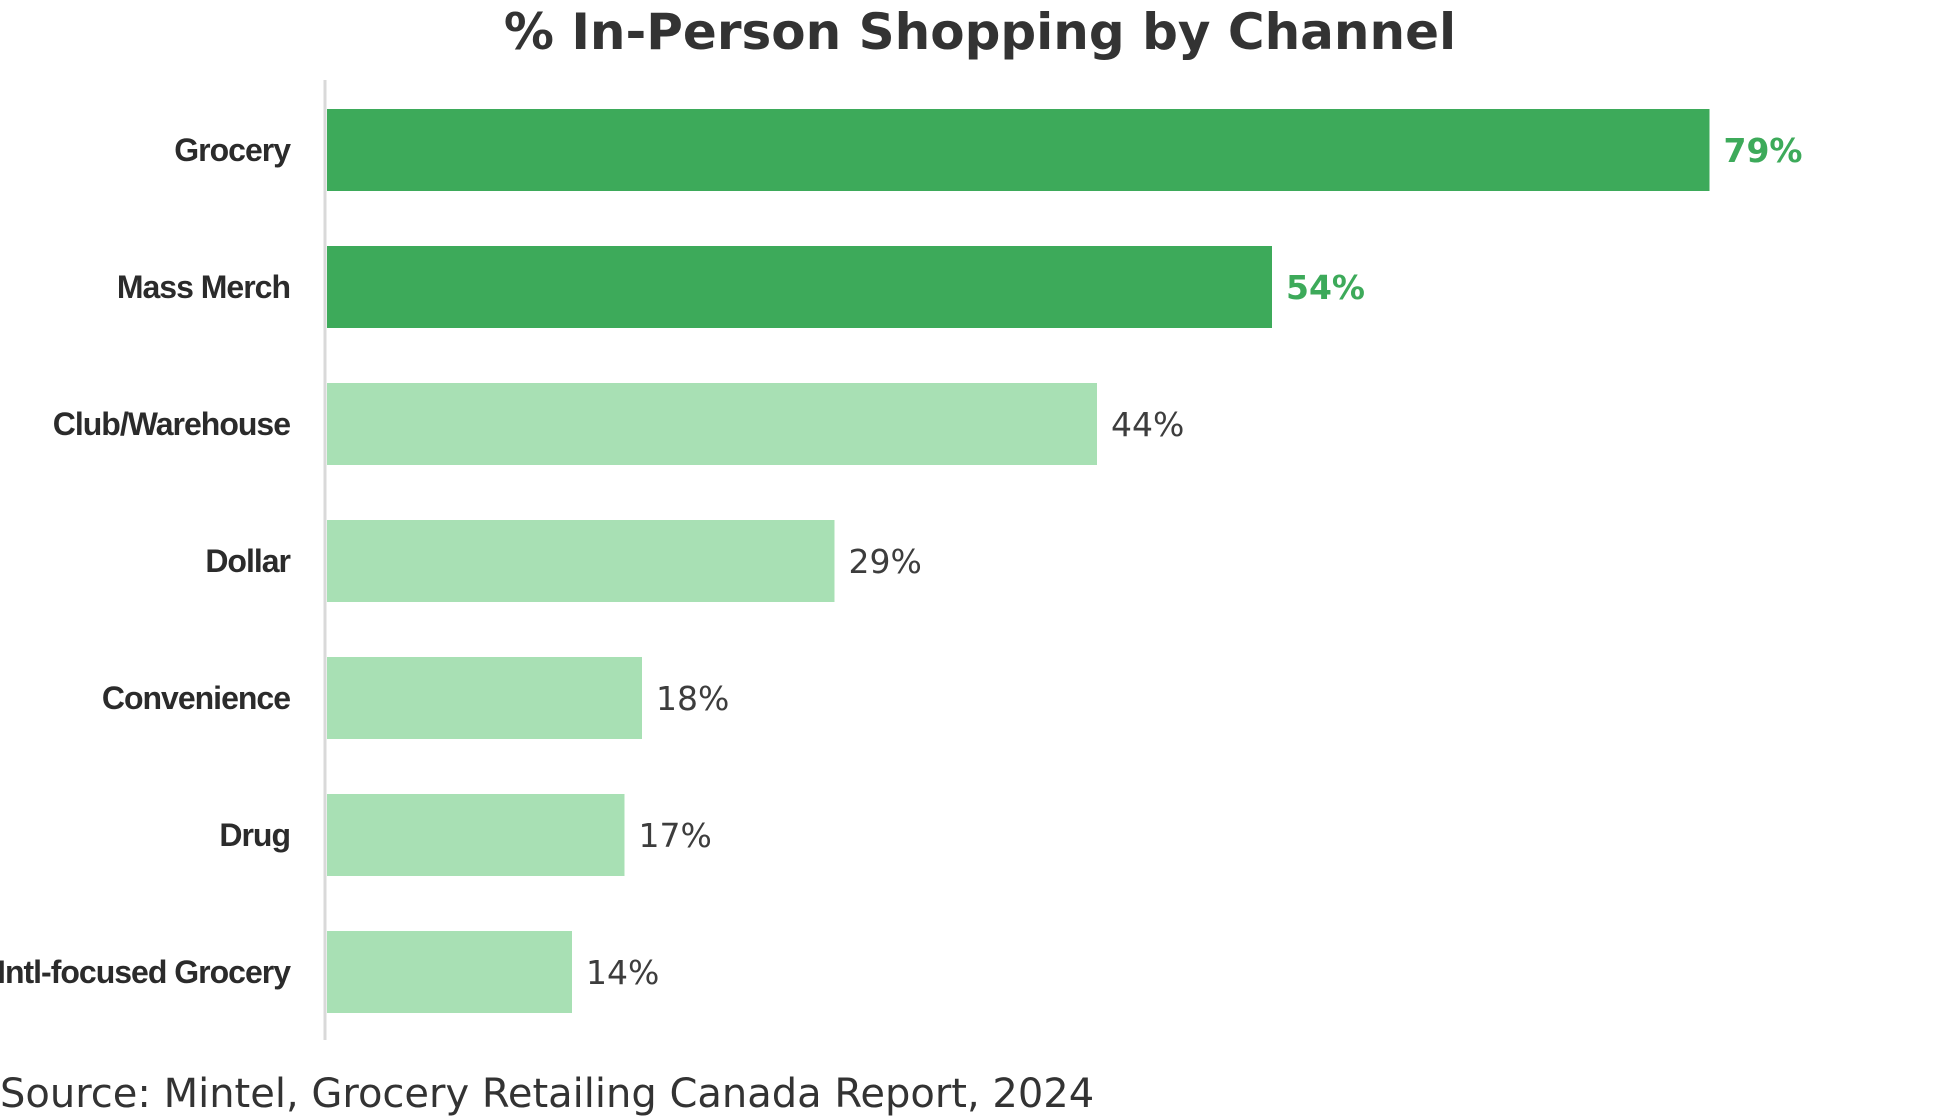 This screenshot has width=1960, height=1120. Describe the element at coordinates (675, 835) in the screenshot. I see `value-label: 17%` at that location.